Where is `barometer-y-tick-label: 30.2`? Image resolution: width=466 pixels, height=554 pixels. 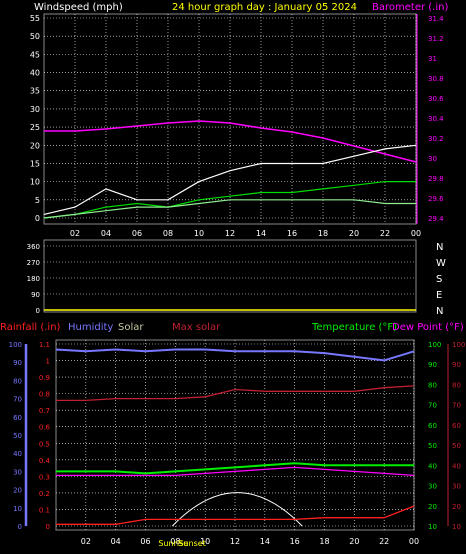 barometer-y-tick-label: 30.2 is located at coordinates (436, 139).